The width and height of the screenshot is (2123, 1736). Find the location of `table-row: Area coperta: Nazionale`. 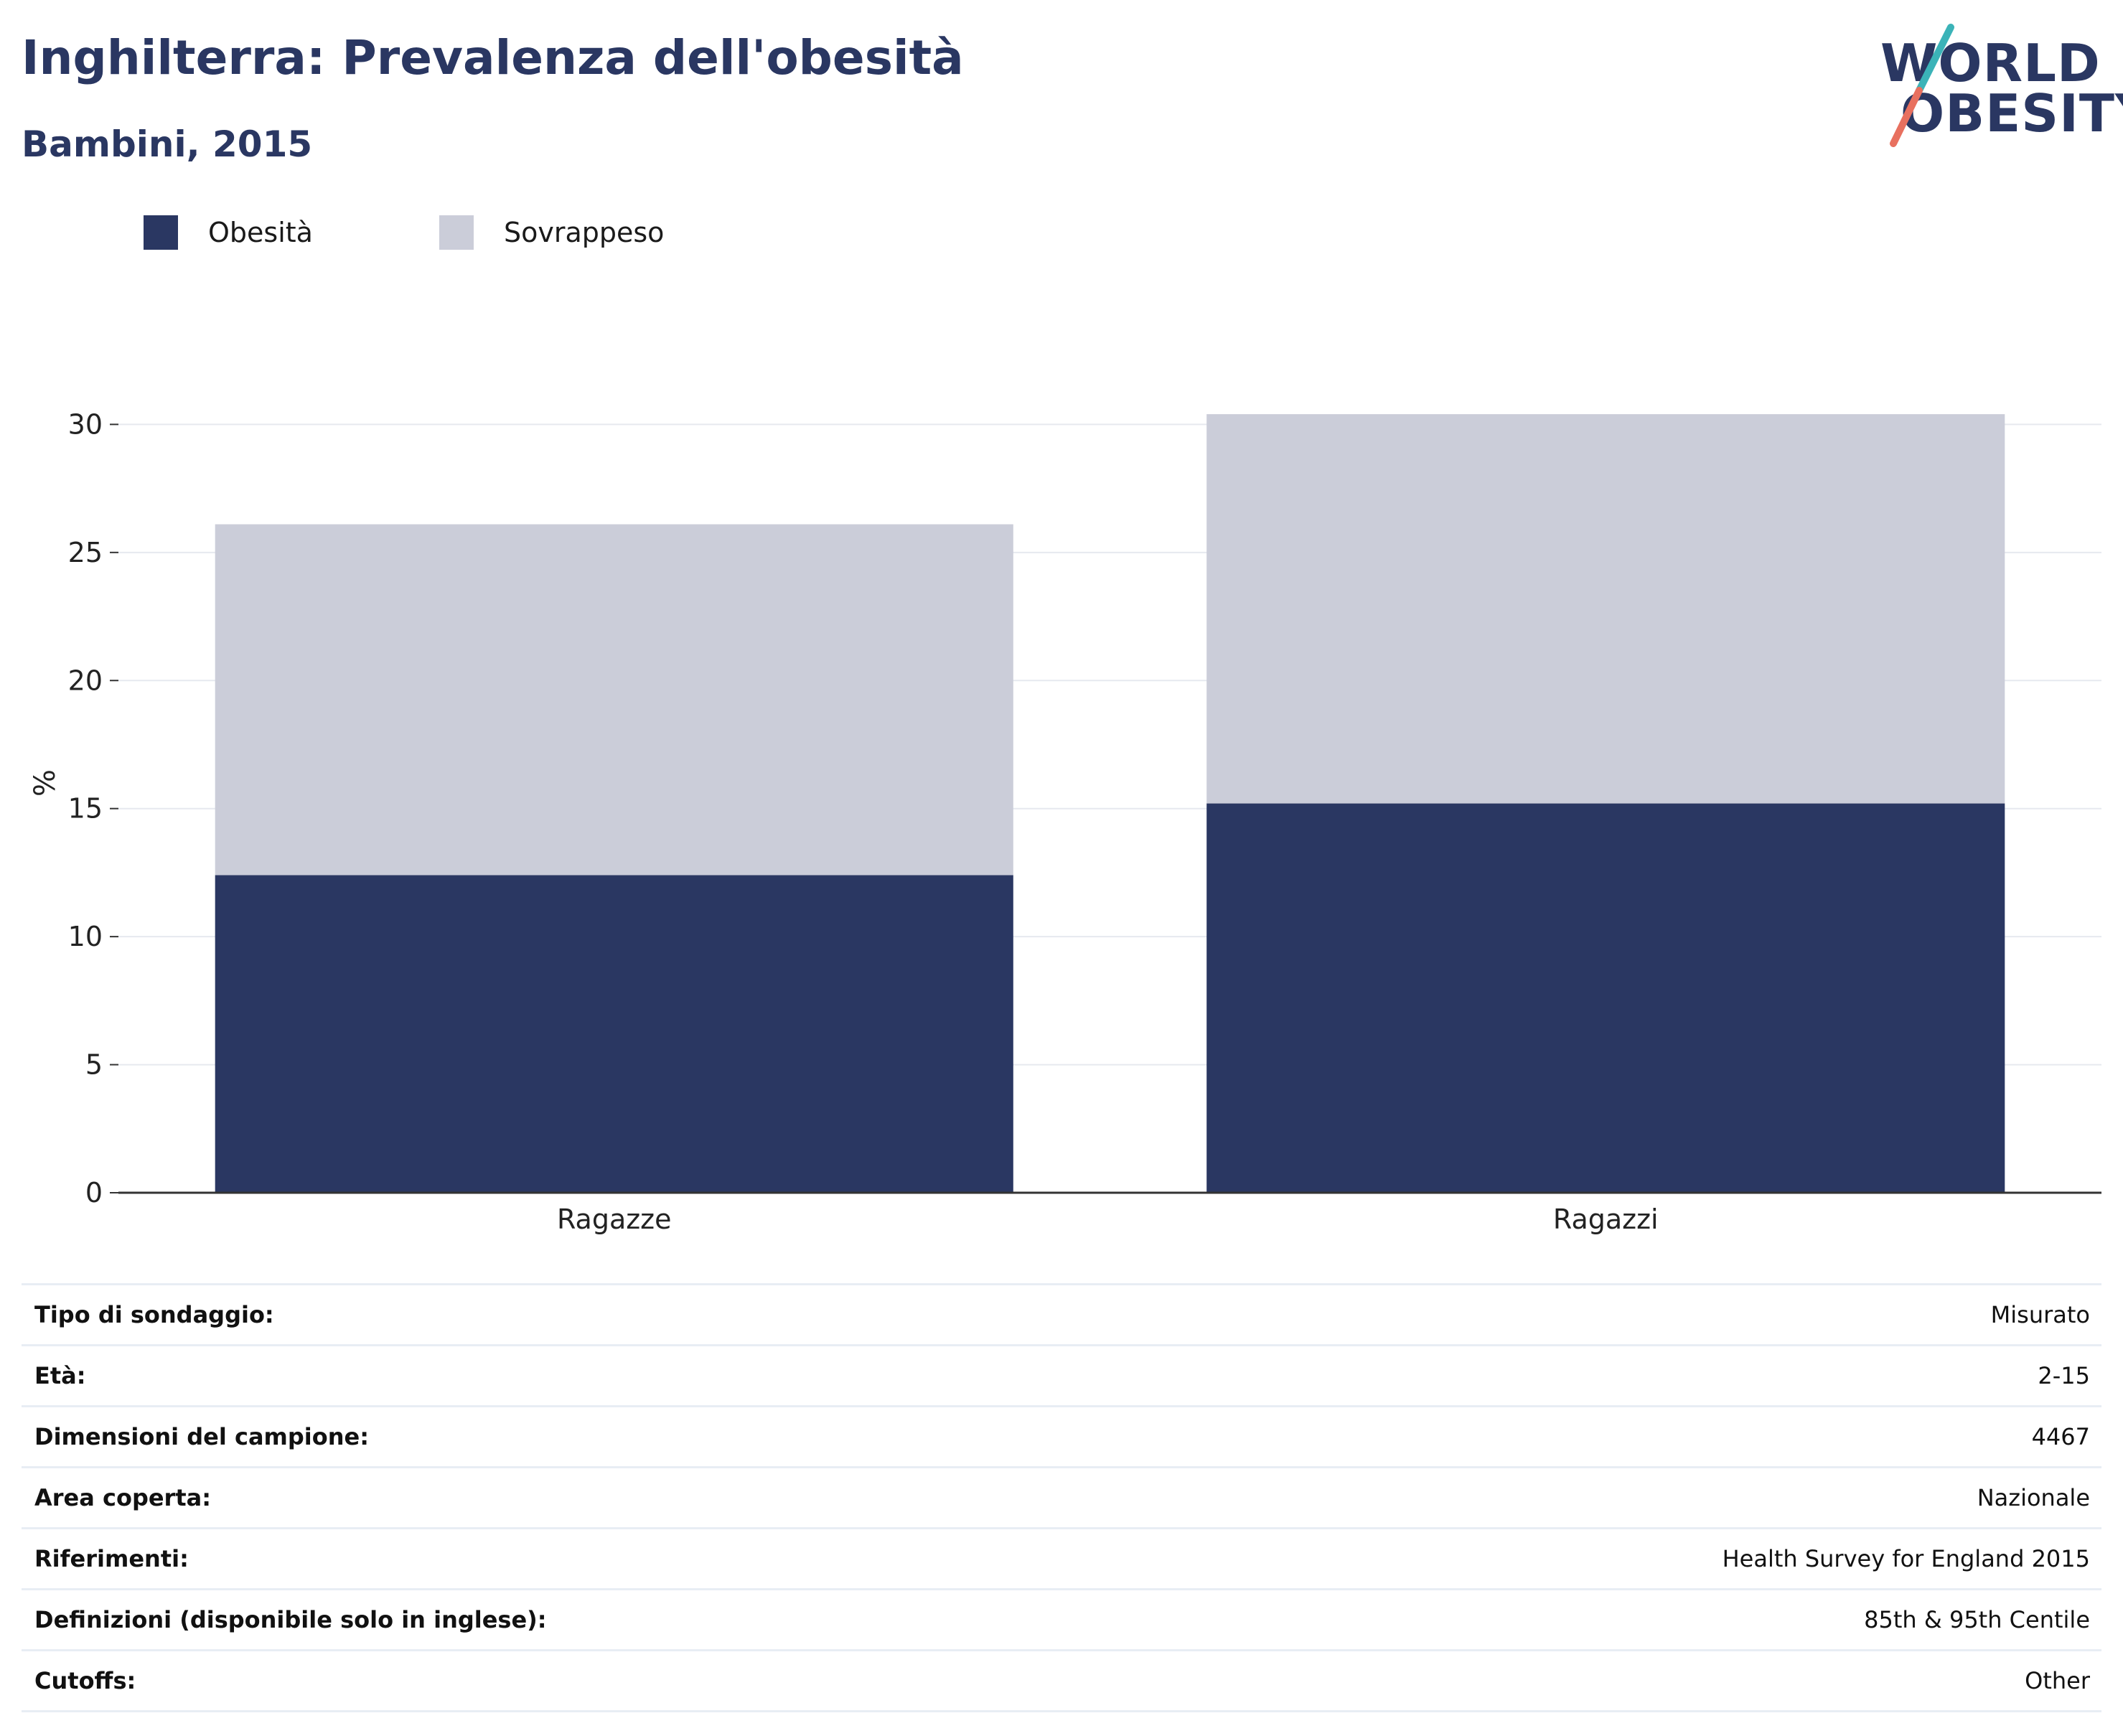

table-row: Area coperta: Nazionale is located at coordinates (1061, 1496).